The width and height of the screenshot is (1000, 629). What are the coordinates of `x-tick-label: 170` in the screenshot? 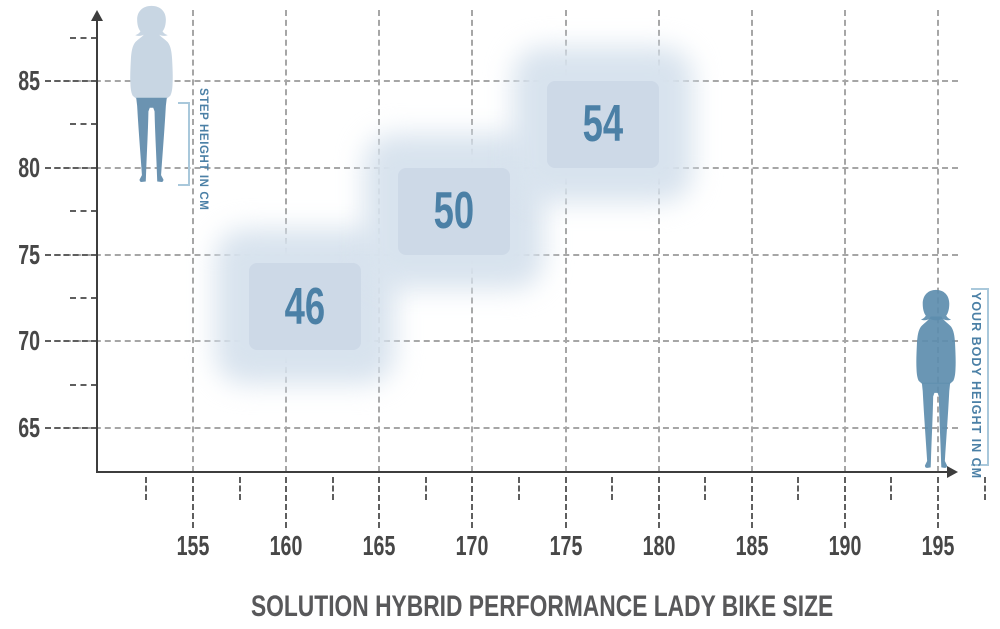 It's located at (472, 545).